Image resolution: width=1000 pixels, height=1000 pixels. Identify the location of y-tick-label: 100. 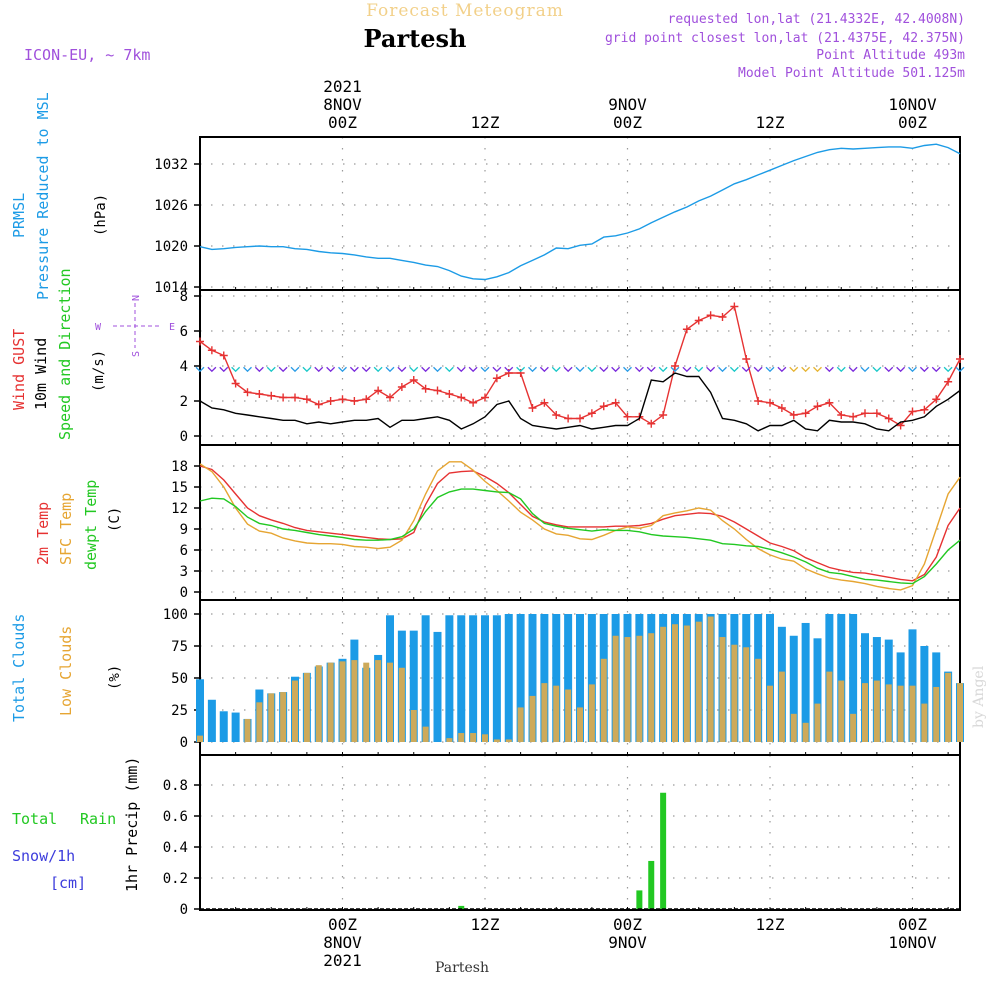
(175, 615).